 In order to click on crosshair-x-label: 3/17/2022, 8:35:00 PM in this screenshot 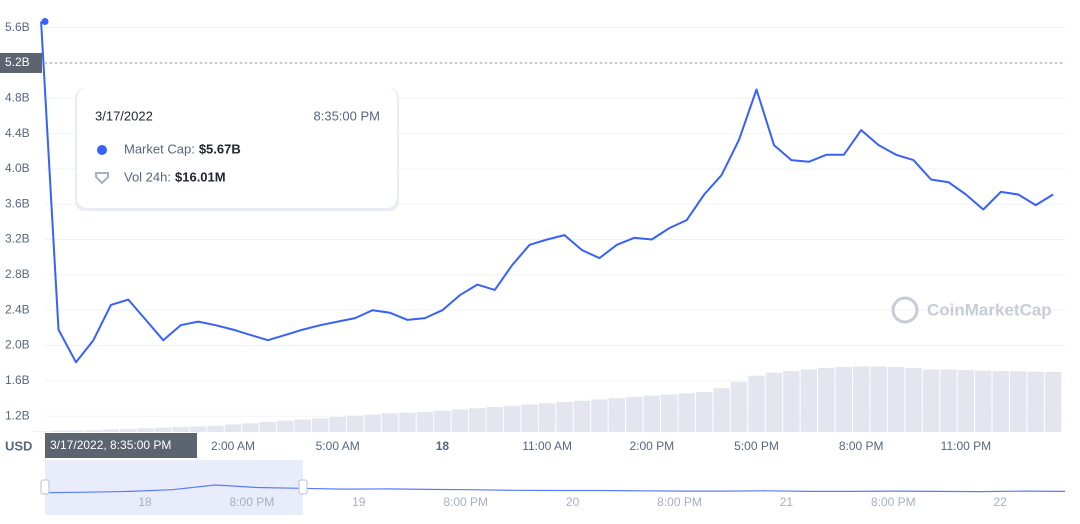, I will do `click(110, 445)`.